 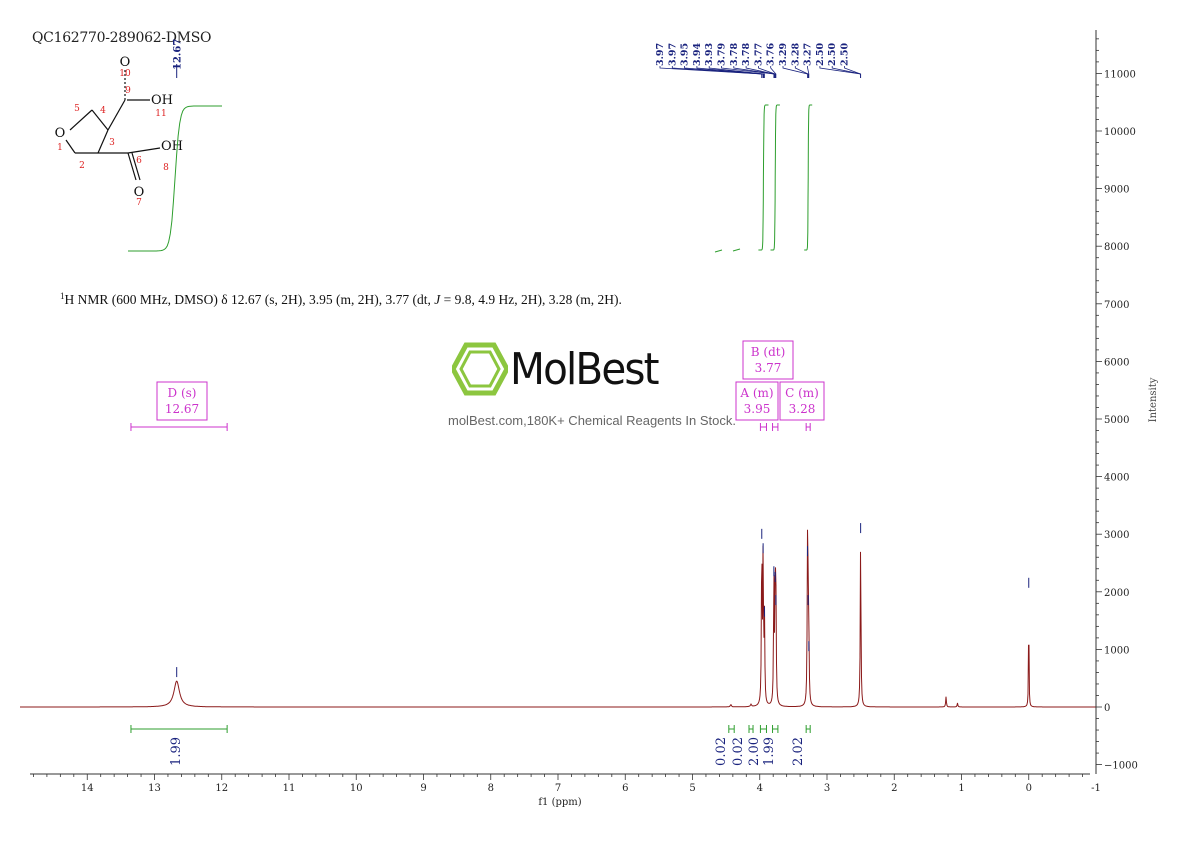 I want to click on x-tick-label: 7, so click(x=558, y=788).